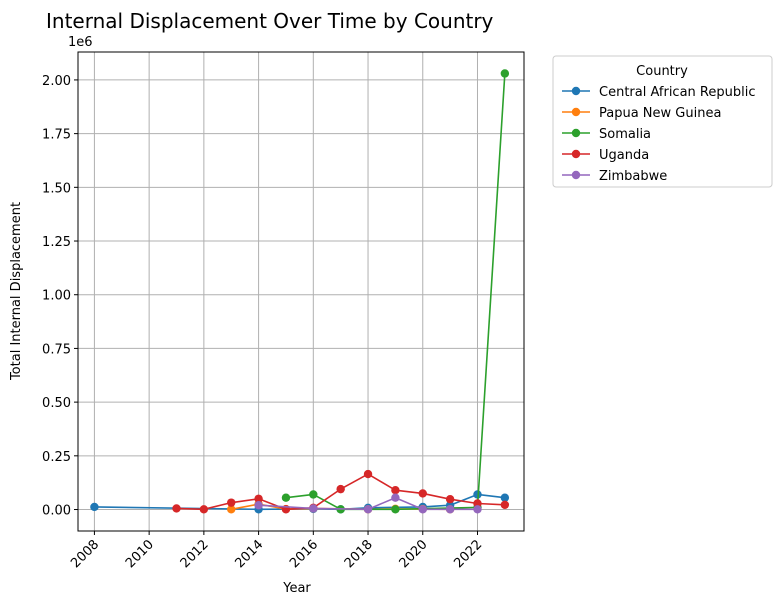  I want to click on legend-entry: Zimbabwe, so click(614, 176).